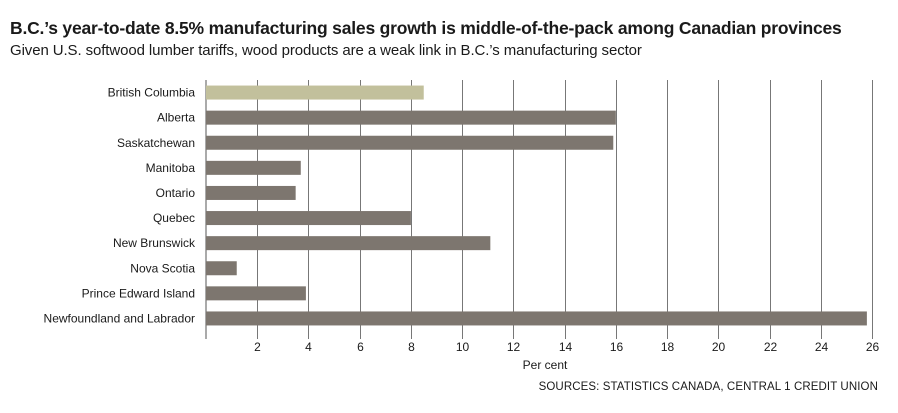  What do you see at coordinates (771, 347) in the screenshot?
I see `x-tick-label: 22` at bounding box center [771, 347].